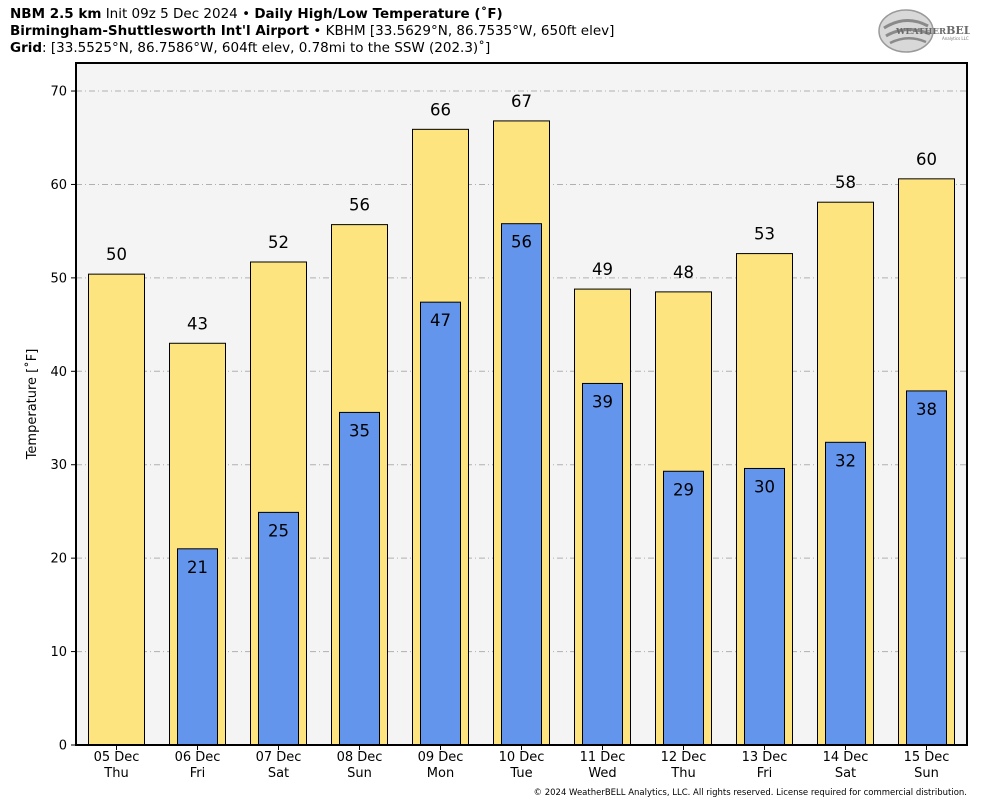 The height and width of the screenshot is (808, 984). Describe the element at coordinates (958, 30) in the screenshot. I see `logo-bell-text: BELL` at that location.